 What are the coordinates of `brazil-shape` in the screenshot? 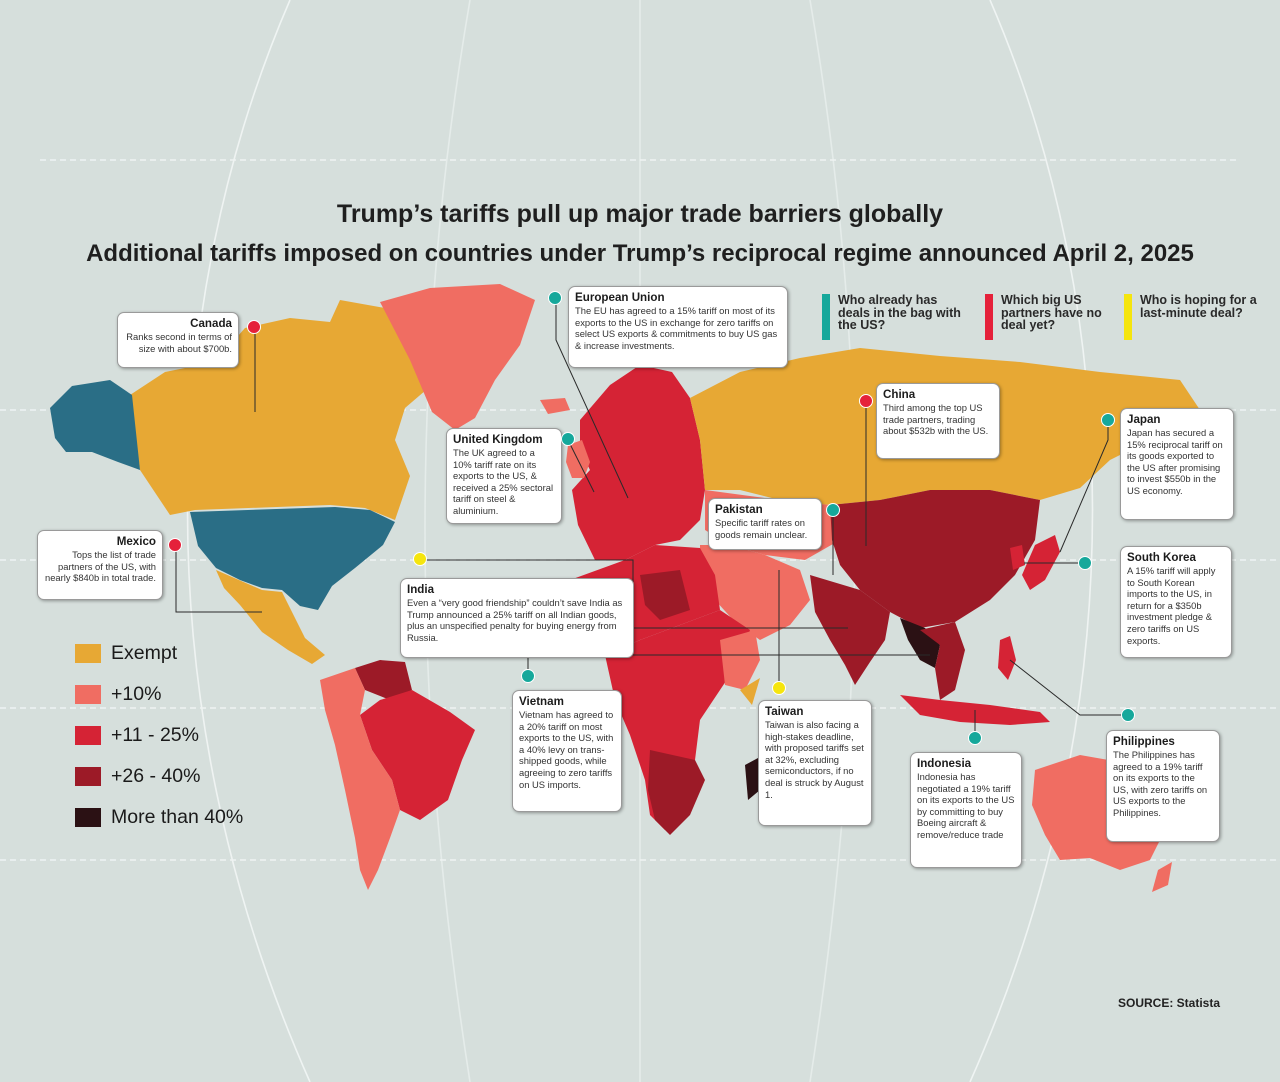 It's located at (417, 755).